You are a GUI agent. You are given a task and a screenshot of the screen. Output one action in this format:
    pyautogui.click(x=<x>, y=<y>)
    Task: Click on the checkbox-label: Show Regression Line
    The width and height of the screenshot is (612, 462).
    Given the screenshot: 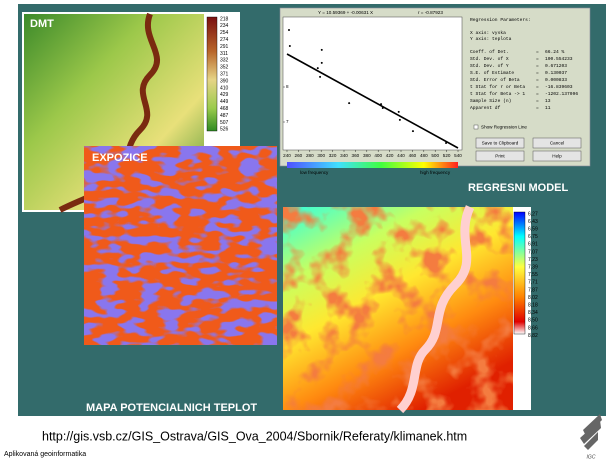 What is the action you would take?
    pyautogui.click(x=504, y=127)
    